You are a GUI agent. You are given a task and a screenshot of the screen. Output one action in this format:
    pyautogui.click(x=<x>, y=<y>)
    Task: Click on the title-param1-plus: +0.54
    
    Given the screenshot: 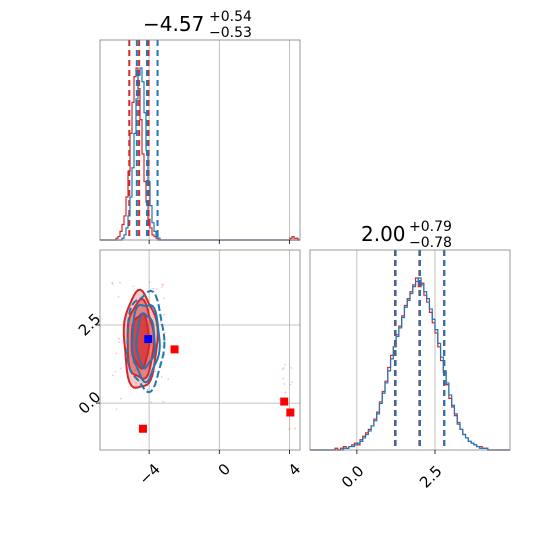 What is the action you would take?
    pyautogui.click(x=230, y=17)
    